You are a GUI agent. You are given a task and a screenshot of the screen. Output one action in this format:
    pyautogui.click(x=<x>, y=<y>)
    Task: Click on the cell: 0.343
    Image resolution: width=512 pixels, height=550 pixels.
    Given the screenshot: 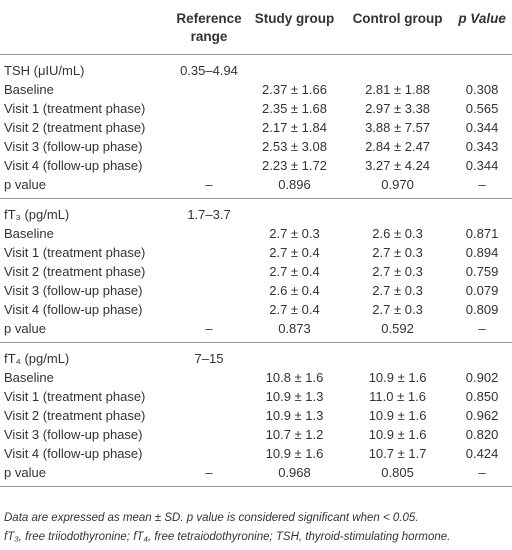 What is the action you would take?
    pyautogui.click(x=482, y=146)
    